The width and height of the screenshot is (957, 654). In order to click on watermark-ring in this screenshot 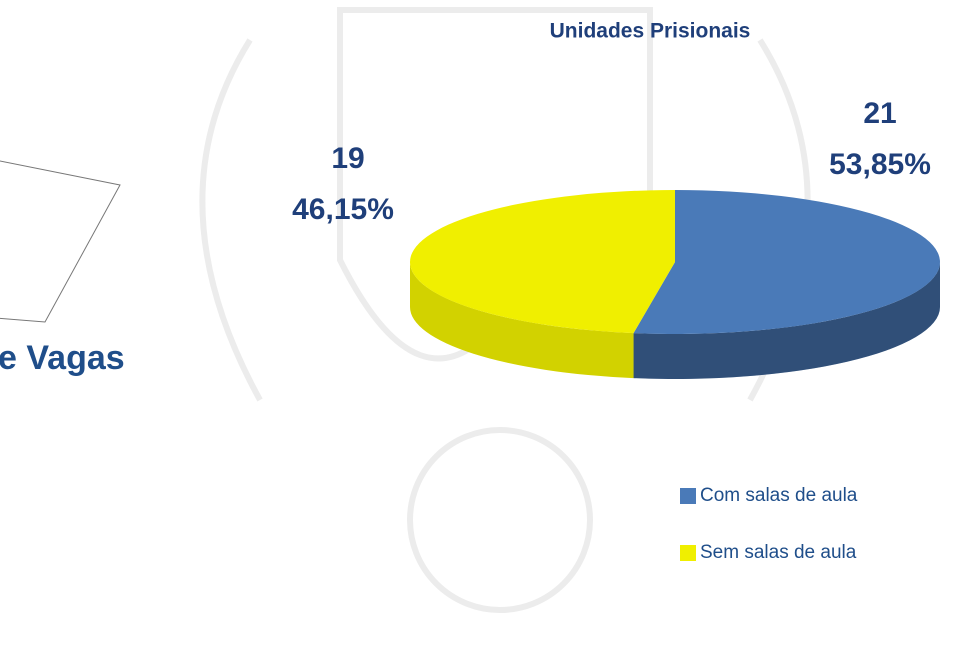, I will do `click(500, 520)`.